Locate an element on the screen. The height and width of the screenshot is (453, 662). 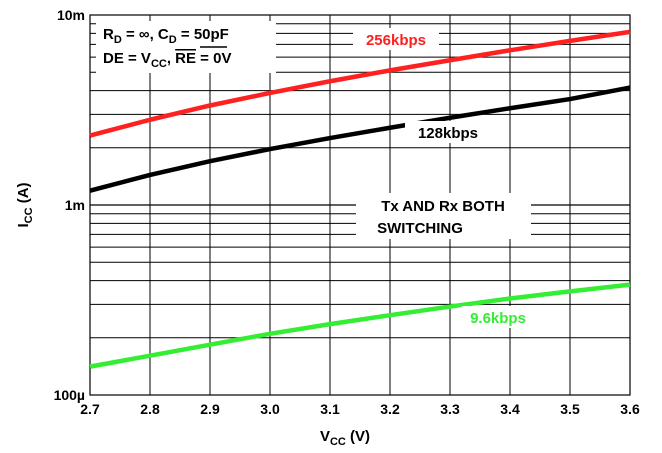
conditions-line-2: DE = VCC, RE = 0V is located at coordinates (167, 60).